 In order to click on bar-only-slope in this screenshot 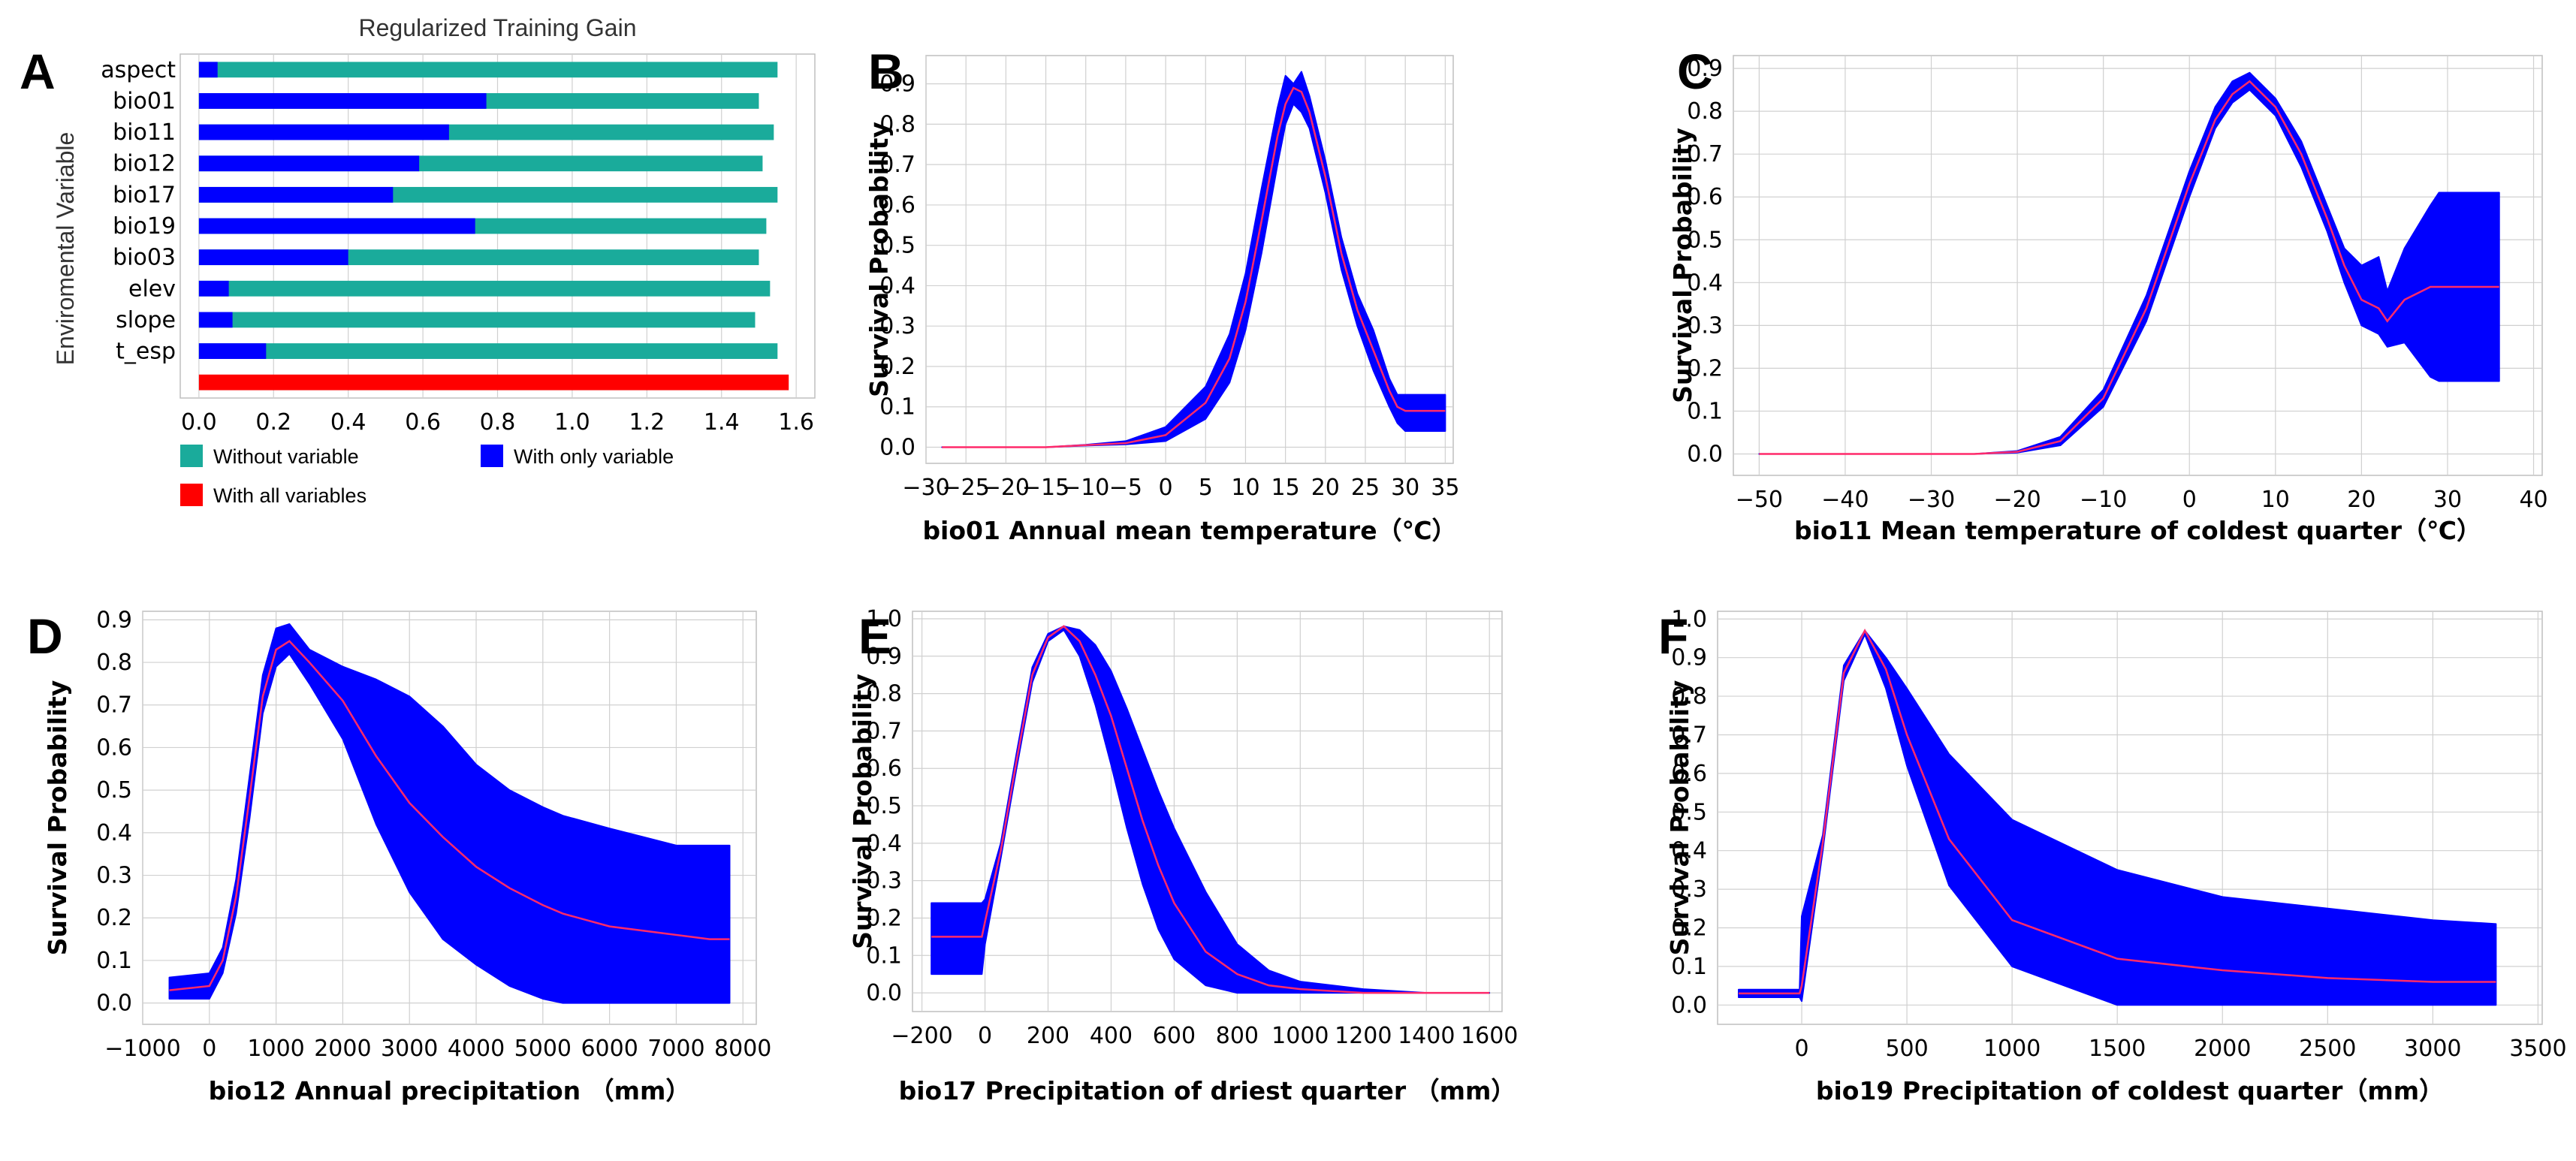, I will do `click(215, 320)`.